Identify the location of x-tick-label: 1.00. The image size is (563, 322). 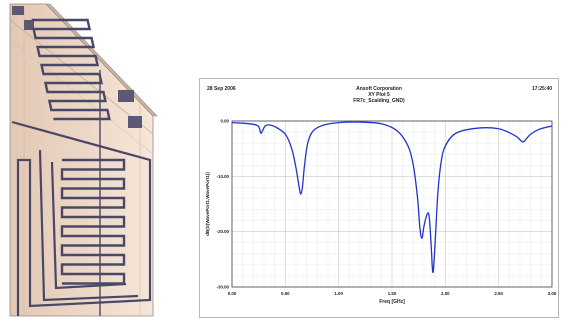
(338, 293).